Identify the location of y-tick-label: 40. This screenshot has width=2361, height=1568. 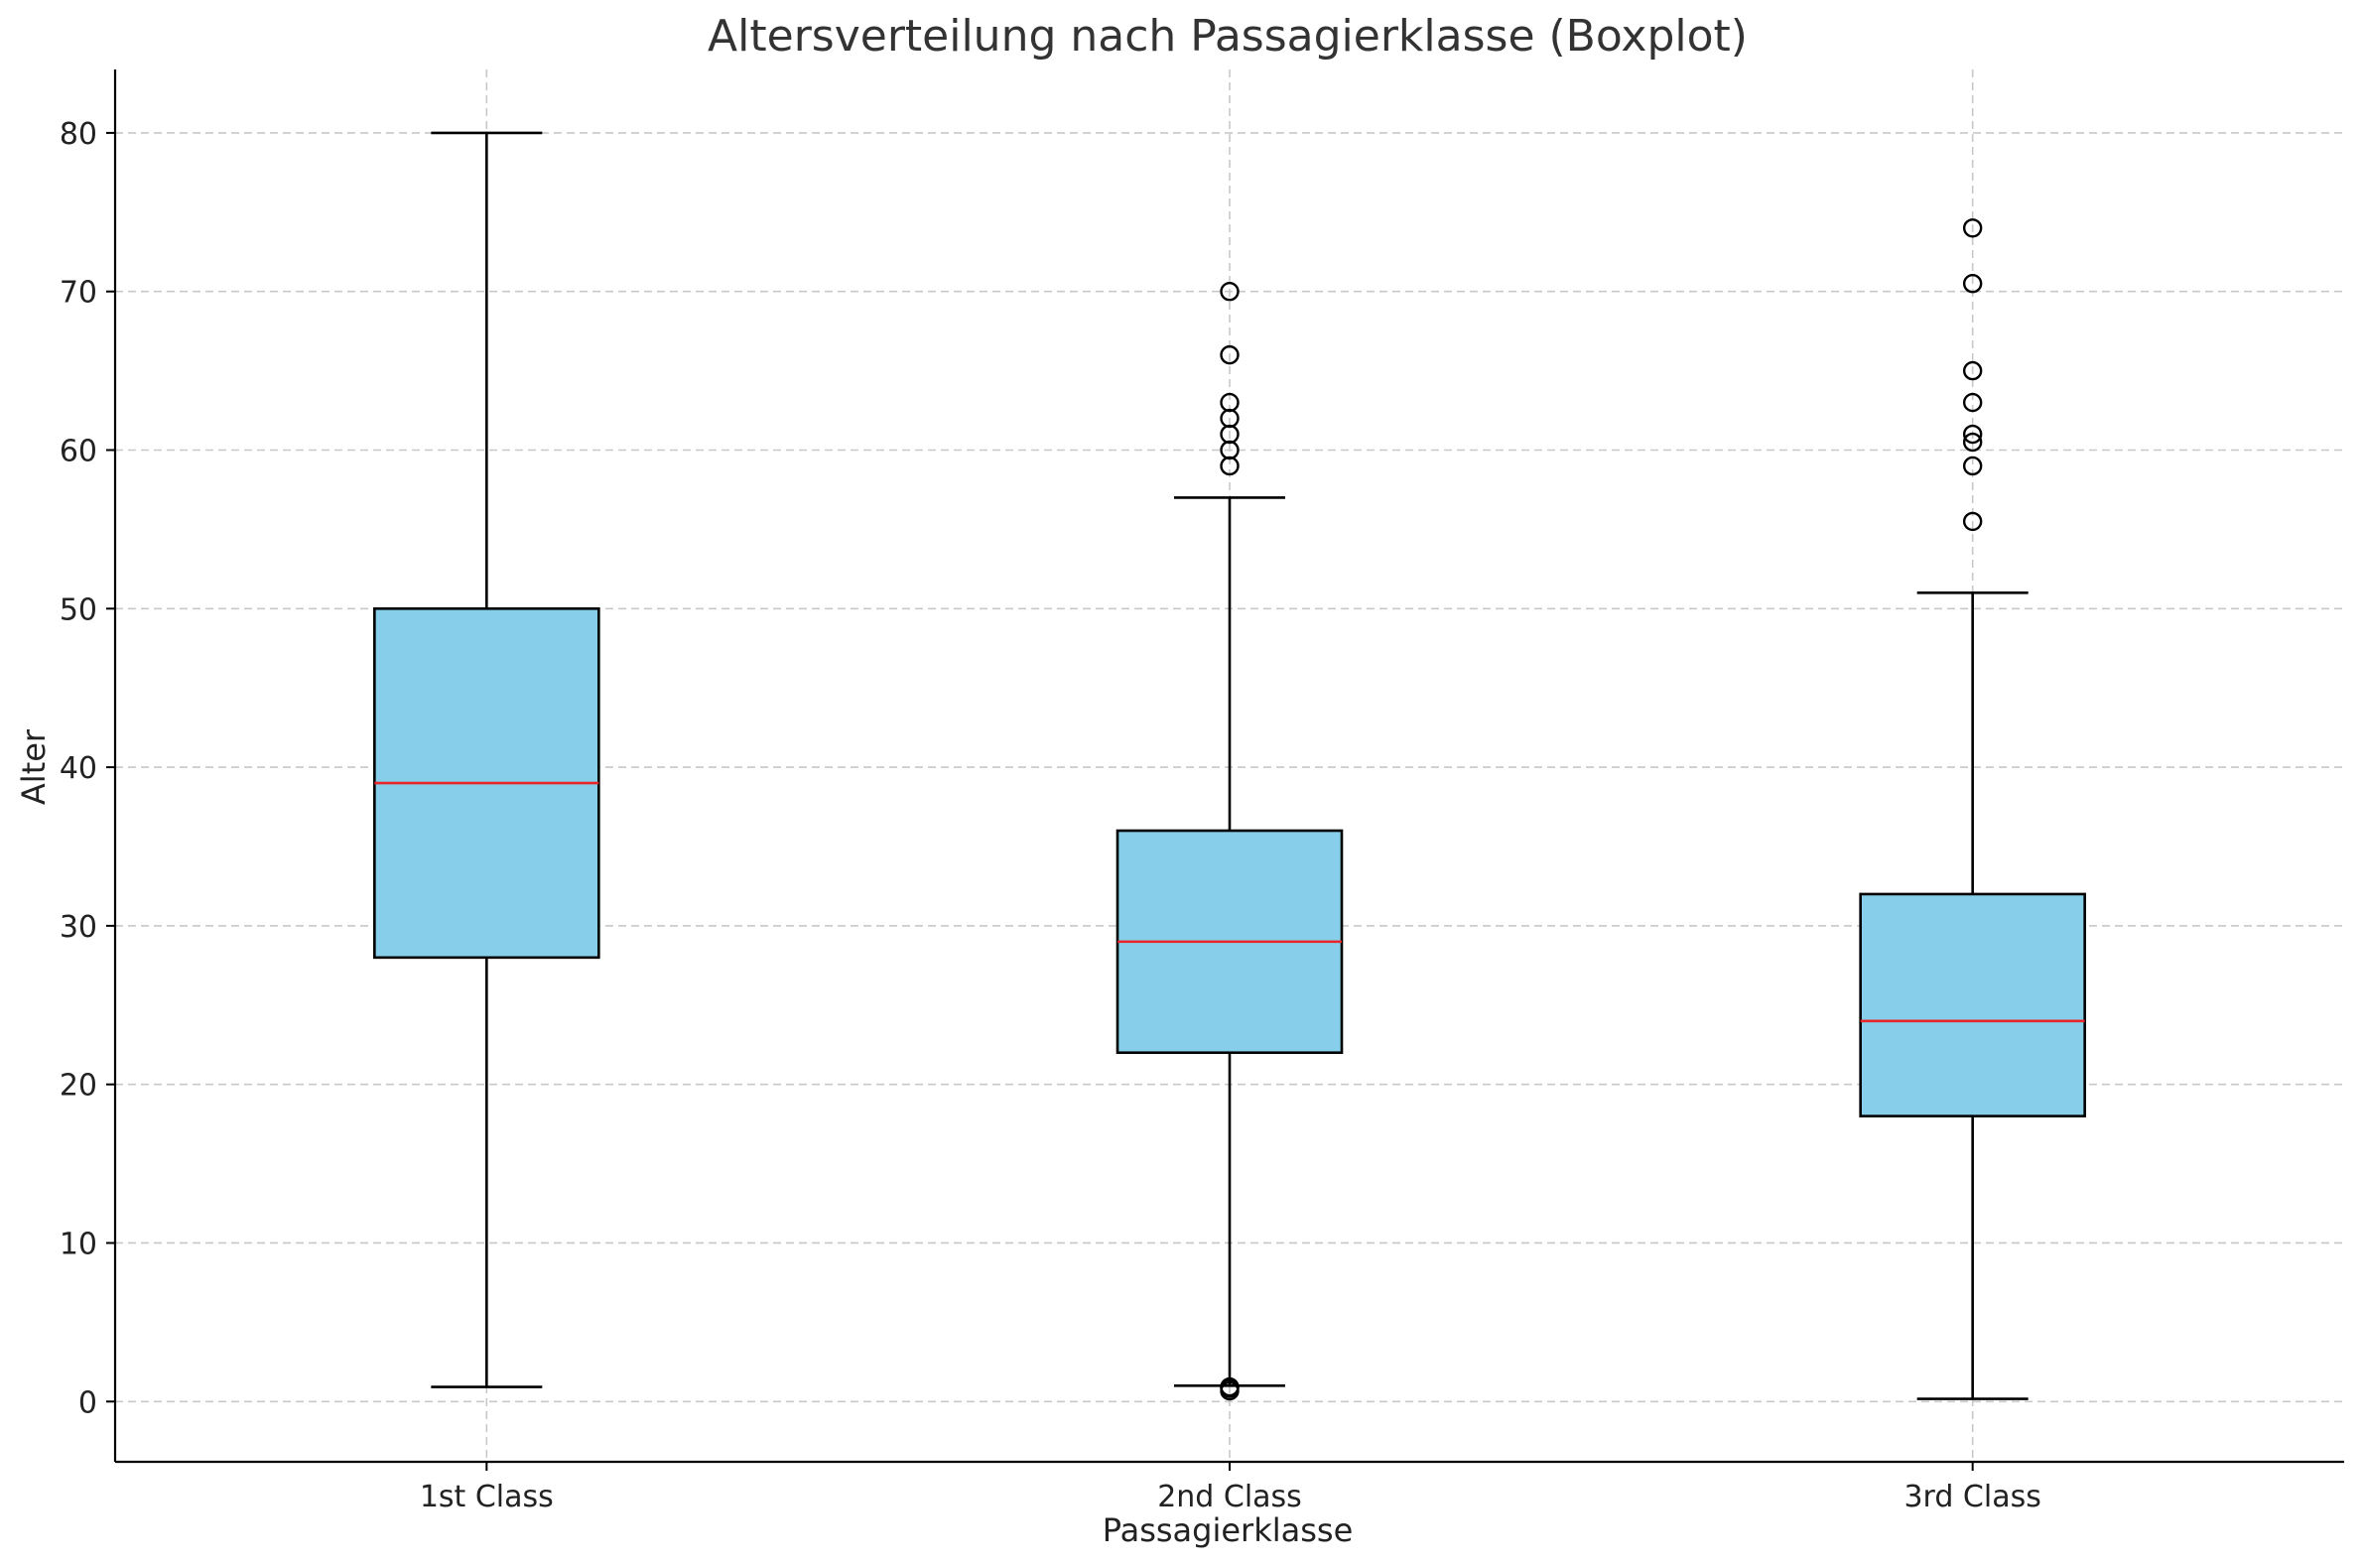
(78, 768).